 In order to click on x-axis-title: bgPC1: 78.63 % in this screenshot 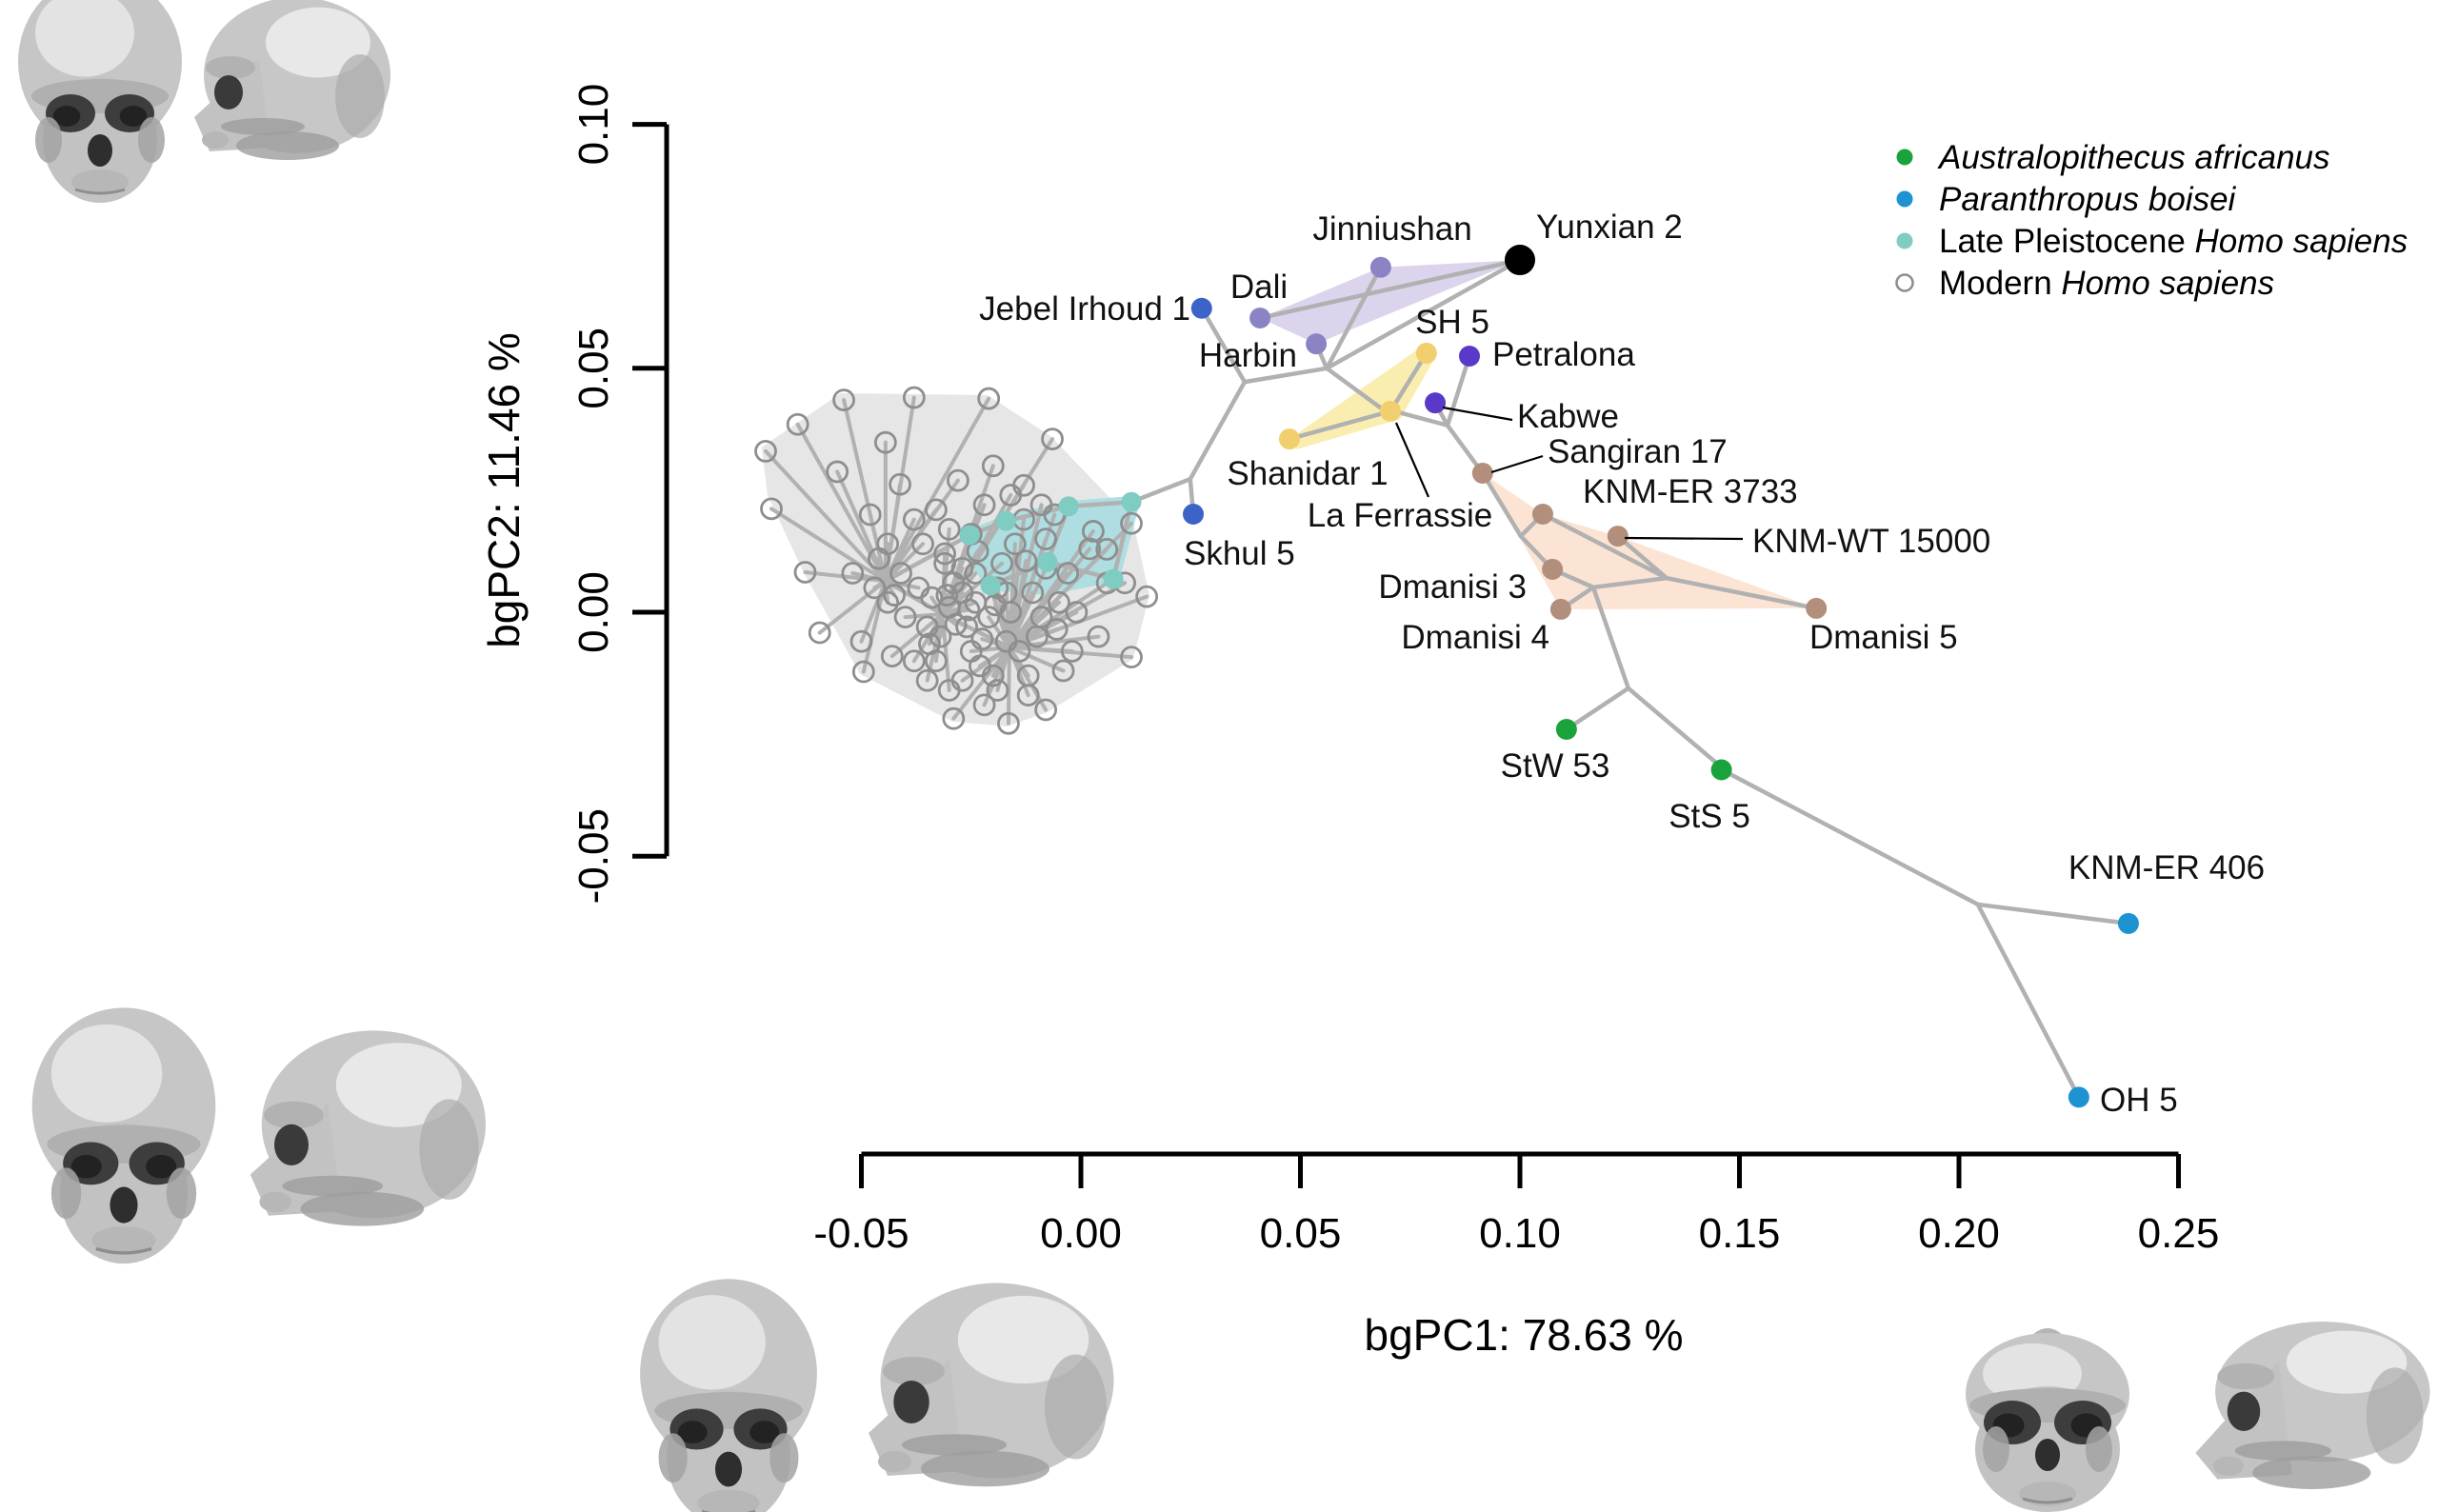, I will do `click(1523, 1335)`.